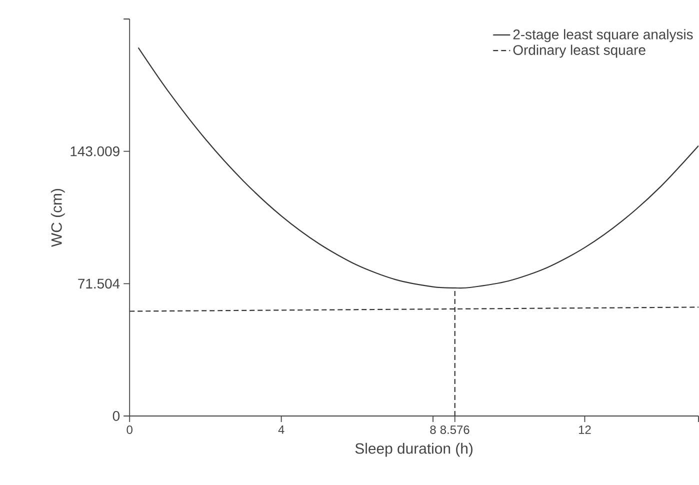 The image size is (699, 485). I want to click on y-axis-title: WC (cm), so click(57, 217).